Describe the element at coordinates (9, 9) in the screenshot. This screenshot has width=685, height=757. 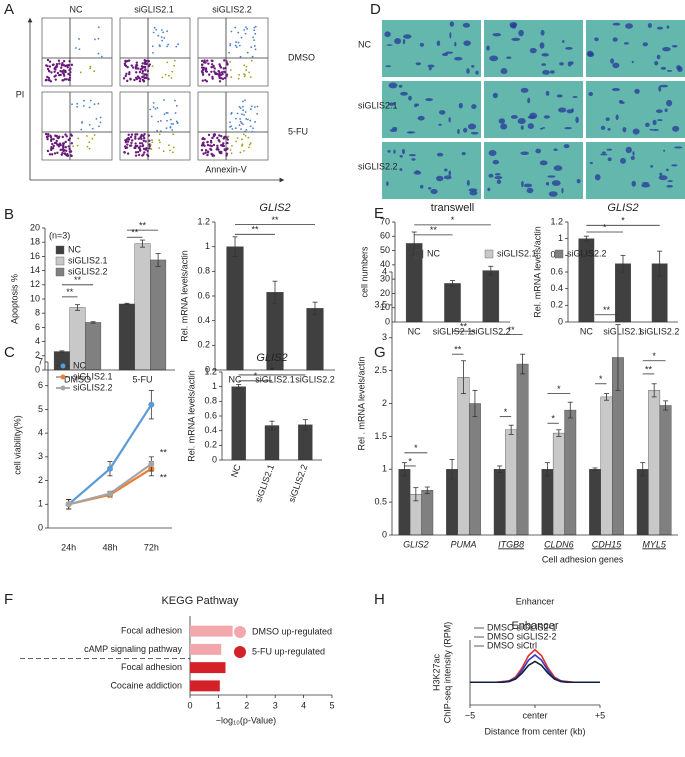
I see `panel-letter: A` at that location.